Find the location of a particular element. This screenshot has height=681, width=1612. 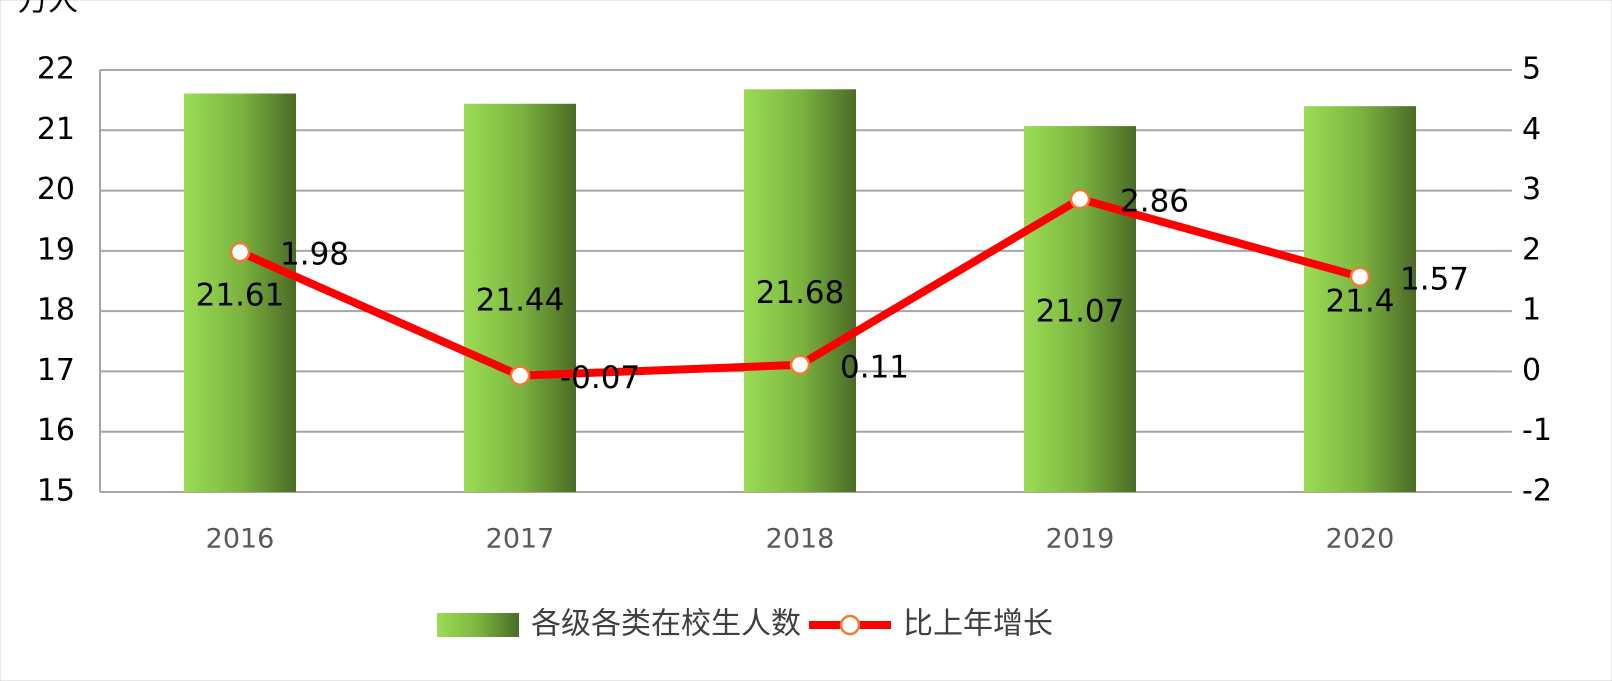

x-tick-label: 2016 is located at coordinates (240, 539).